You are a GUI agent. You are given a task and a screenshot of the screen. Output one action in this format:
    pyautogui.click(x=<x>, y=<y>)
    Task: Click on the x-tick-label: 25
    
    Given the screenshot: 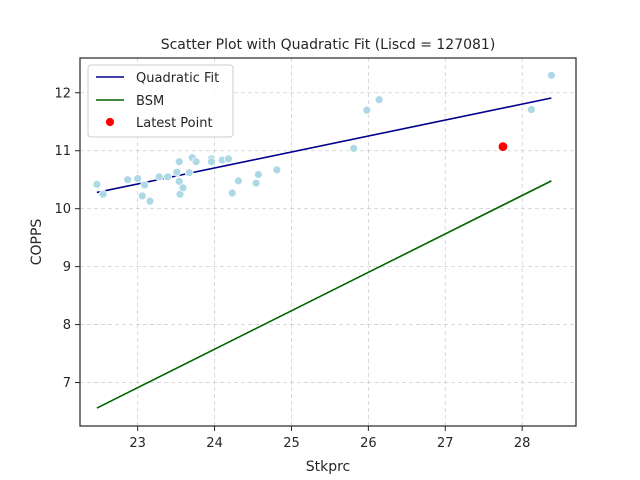 What is the action you would take?
    pyautogui.click(x=291, y=443)
    